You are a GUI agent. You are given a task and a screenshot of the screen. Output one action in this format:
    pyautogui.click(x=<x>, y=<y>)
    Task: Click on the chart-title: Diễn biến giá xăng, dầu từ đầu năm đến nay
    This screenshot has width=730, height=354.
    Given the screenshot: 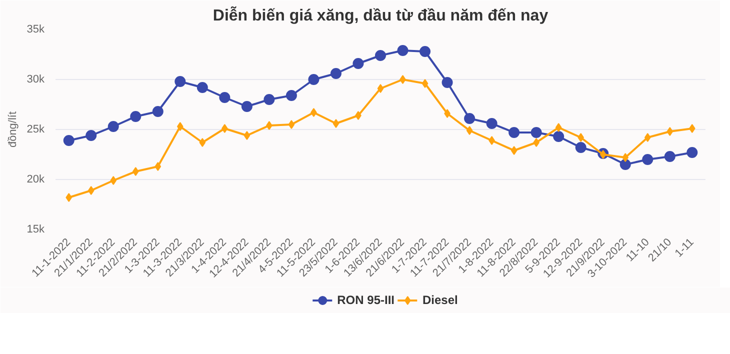 What is the action you would take?
    pyautogui.click(x=380, y=15)
    